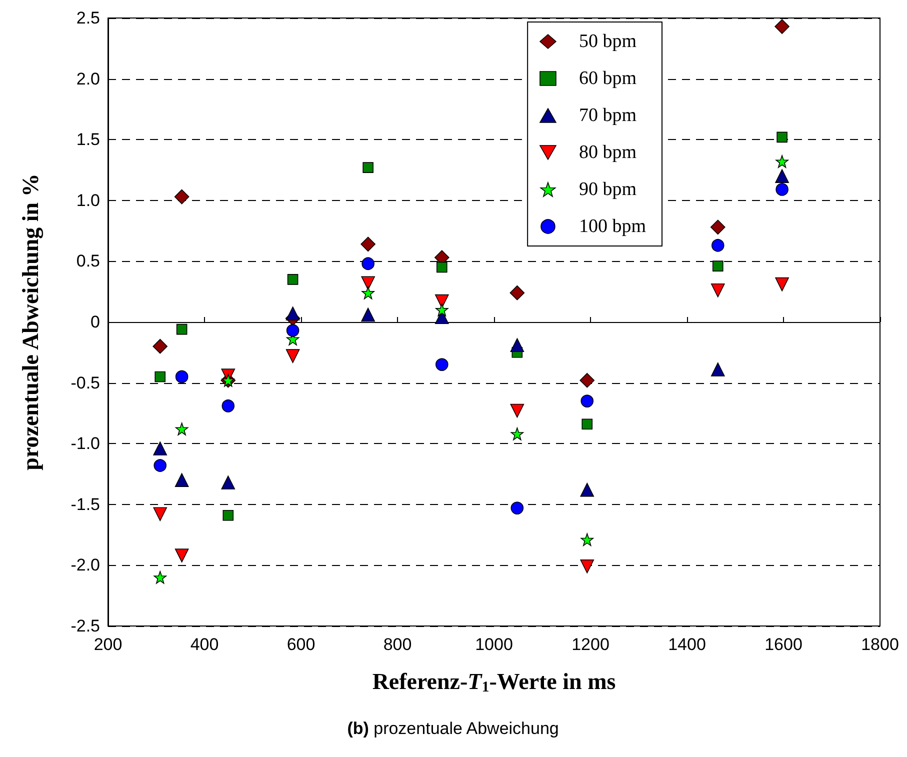 The height and width of the screenshot is (757, 907). What do you see at coordinates (85, 382) in the screenshot?
I see `y-tick-label: -0.5` at bounding box center [85, 382].